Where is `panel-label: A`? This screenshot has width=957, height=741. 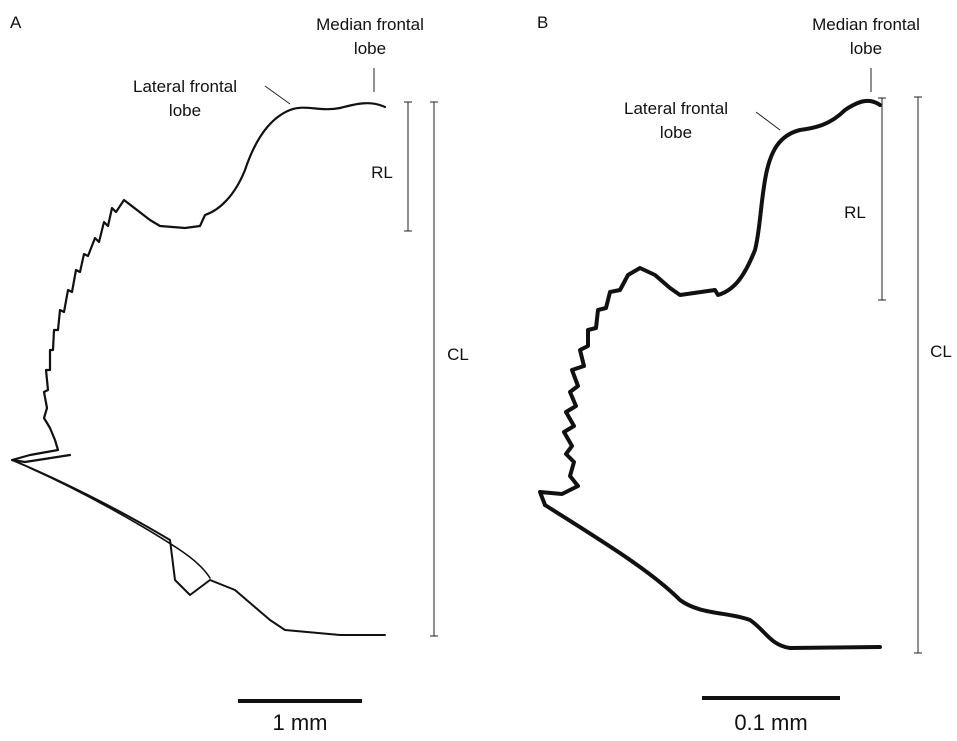
panel-label: A is located at coordinates (16, 22).